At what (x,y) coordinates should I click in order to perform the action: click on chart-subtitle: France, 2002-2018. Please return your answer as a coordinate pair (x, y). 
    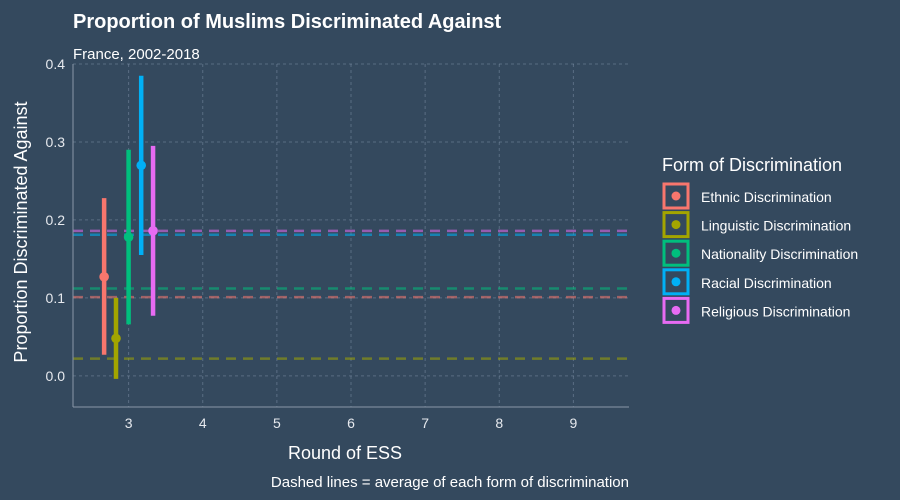
    Looking at the image, I should click on (136, 54).